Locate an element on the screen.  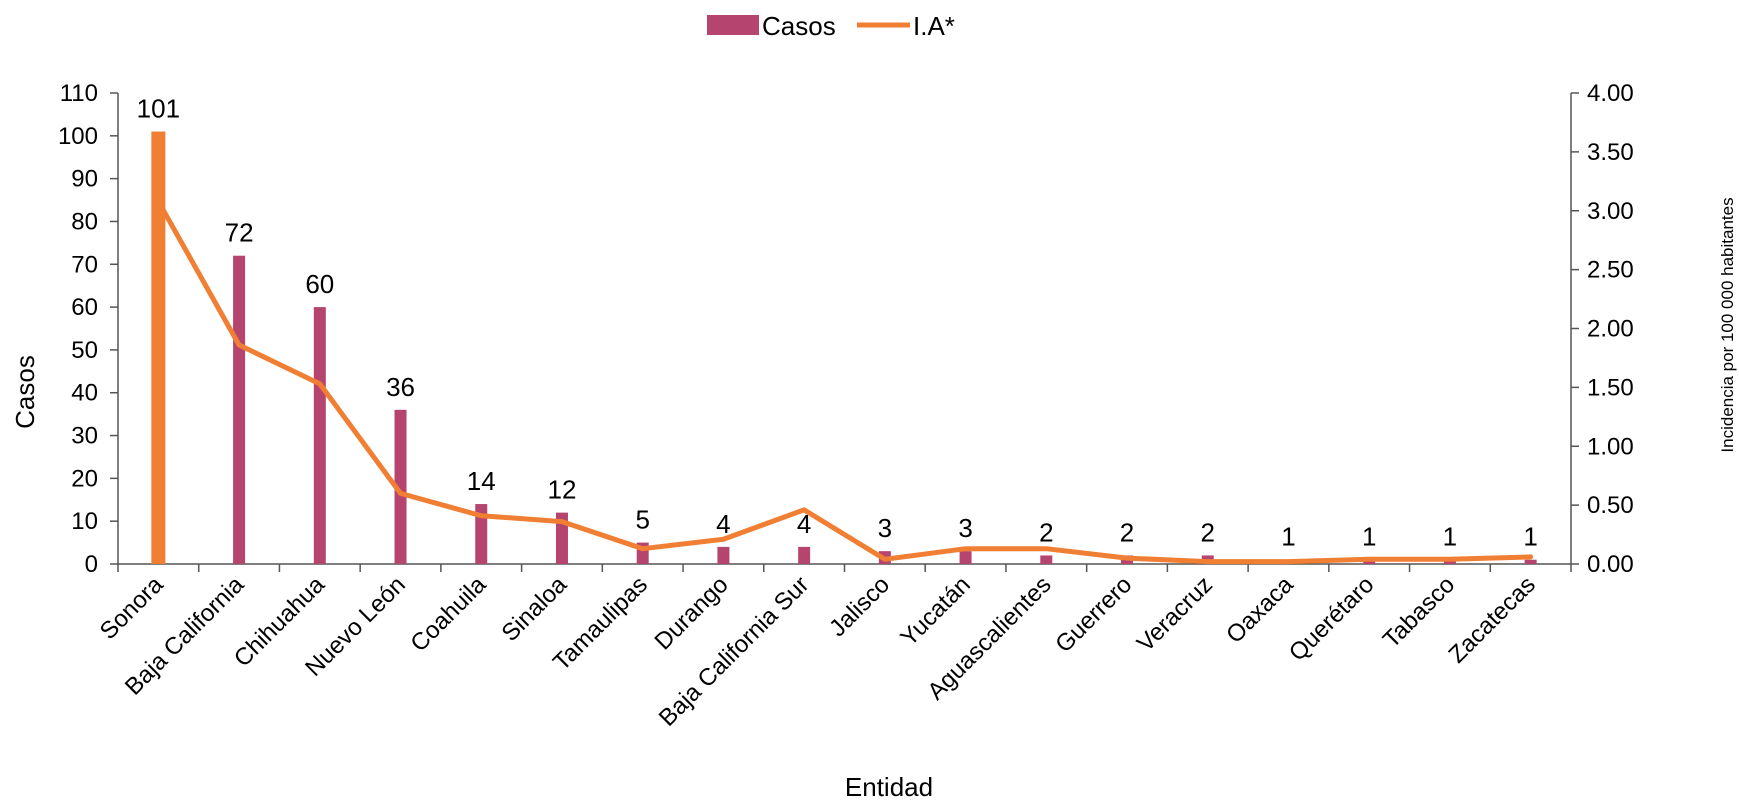
y-tick-label: 10 is located at coordinates (84, 521).